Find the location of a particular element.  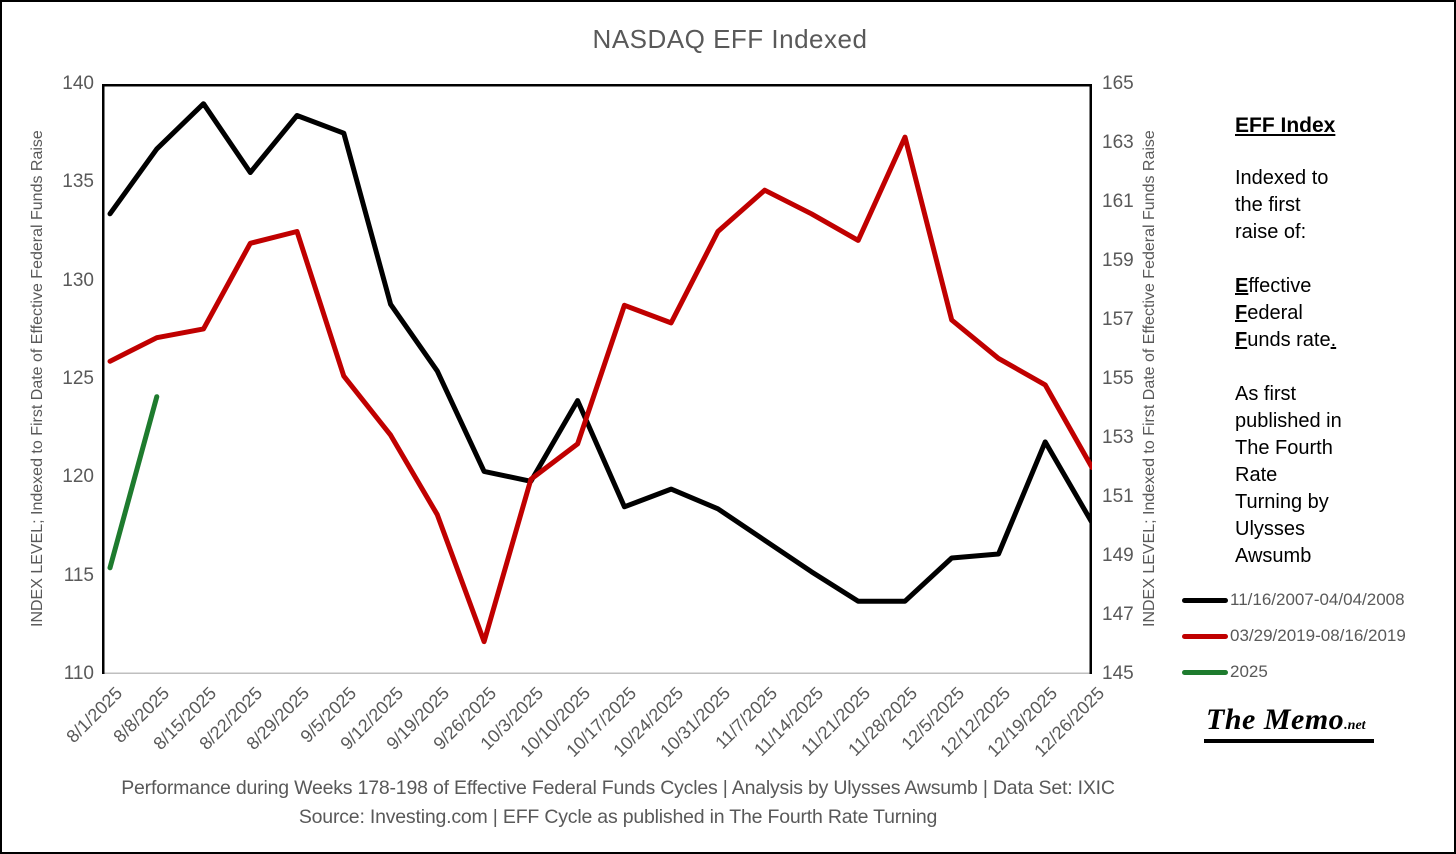

legend-item: 2025 is located at coordinates (1294, 672).